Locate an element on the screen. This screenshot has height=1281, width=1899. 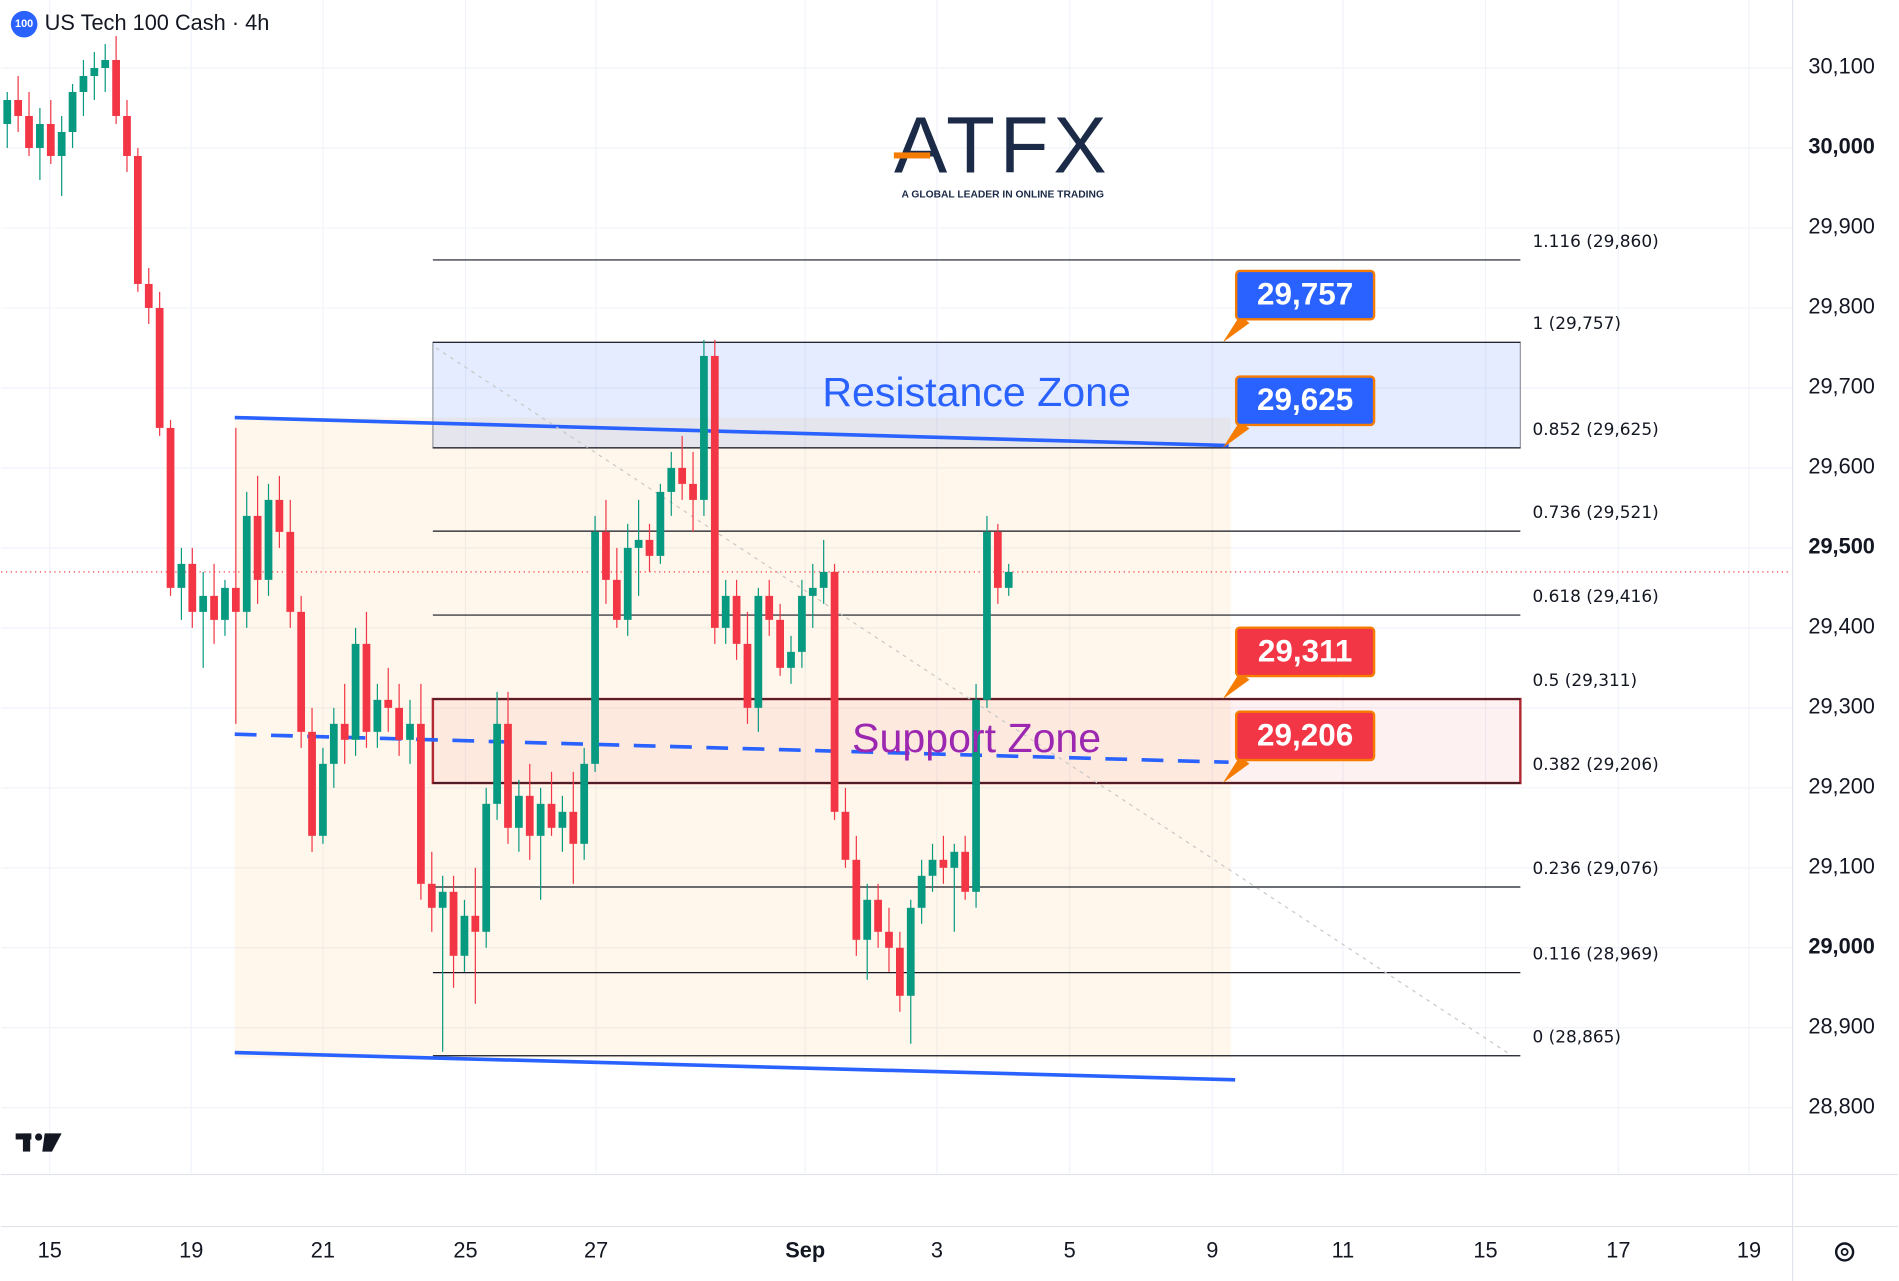
x-tick-label: 9 is located at coordinates (1212, 1250).